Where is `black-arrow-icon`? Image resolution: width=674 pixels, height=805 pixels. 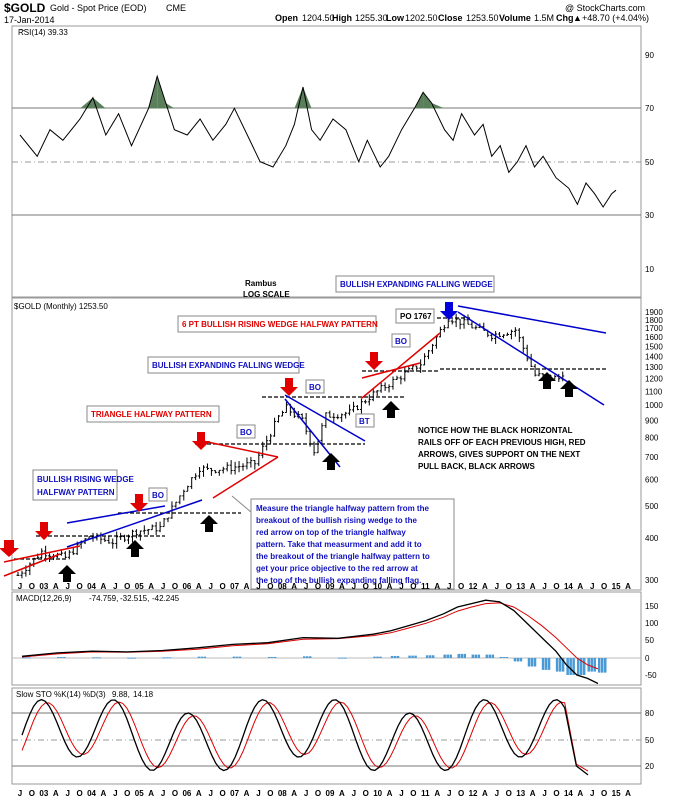 black-arrow-icon is located at coordinates (135, 548).